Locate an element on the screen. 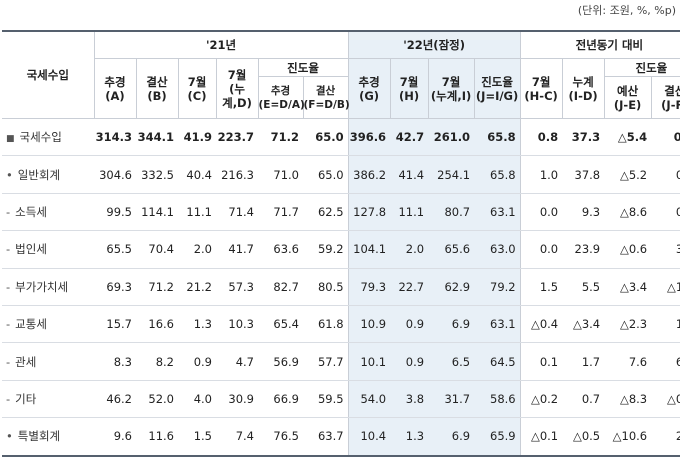 The image size is (680, 457). col-header-hc: 7월 (H-C) is located at coordinates (541, 88).